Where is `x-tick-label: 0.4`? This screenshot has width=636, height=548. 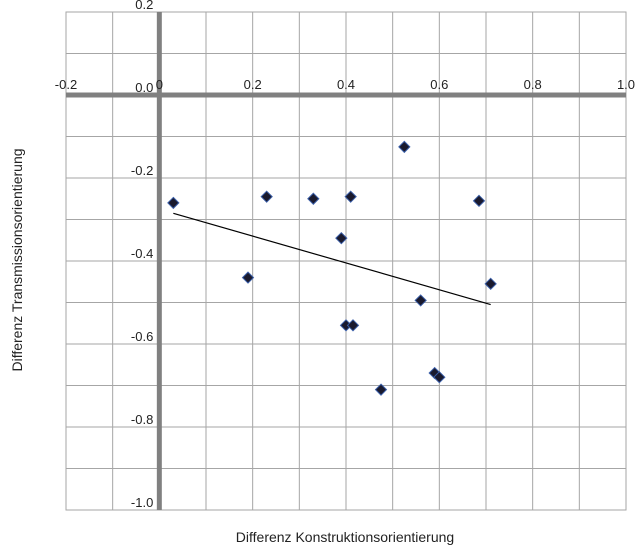 x-tick-label: 0.4 is located at coordinates (346, 84).